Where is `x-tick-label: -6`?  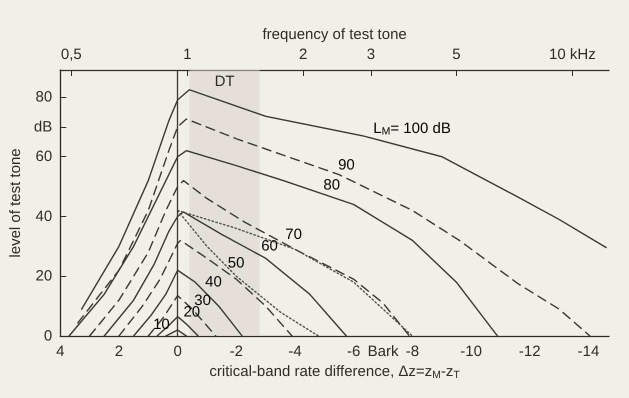 x-tick-label: -6 is located at coordinates (353, 351).